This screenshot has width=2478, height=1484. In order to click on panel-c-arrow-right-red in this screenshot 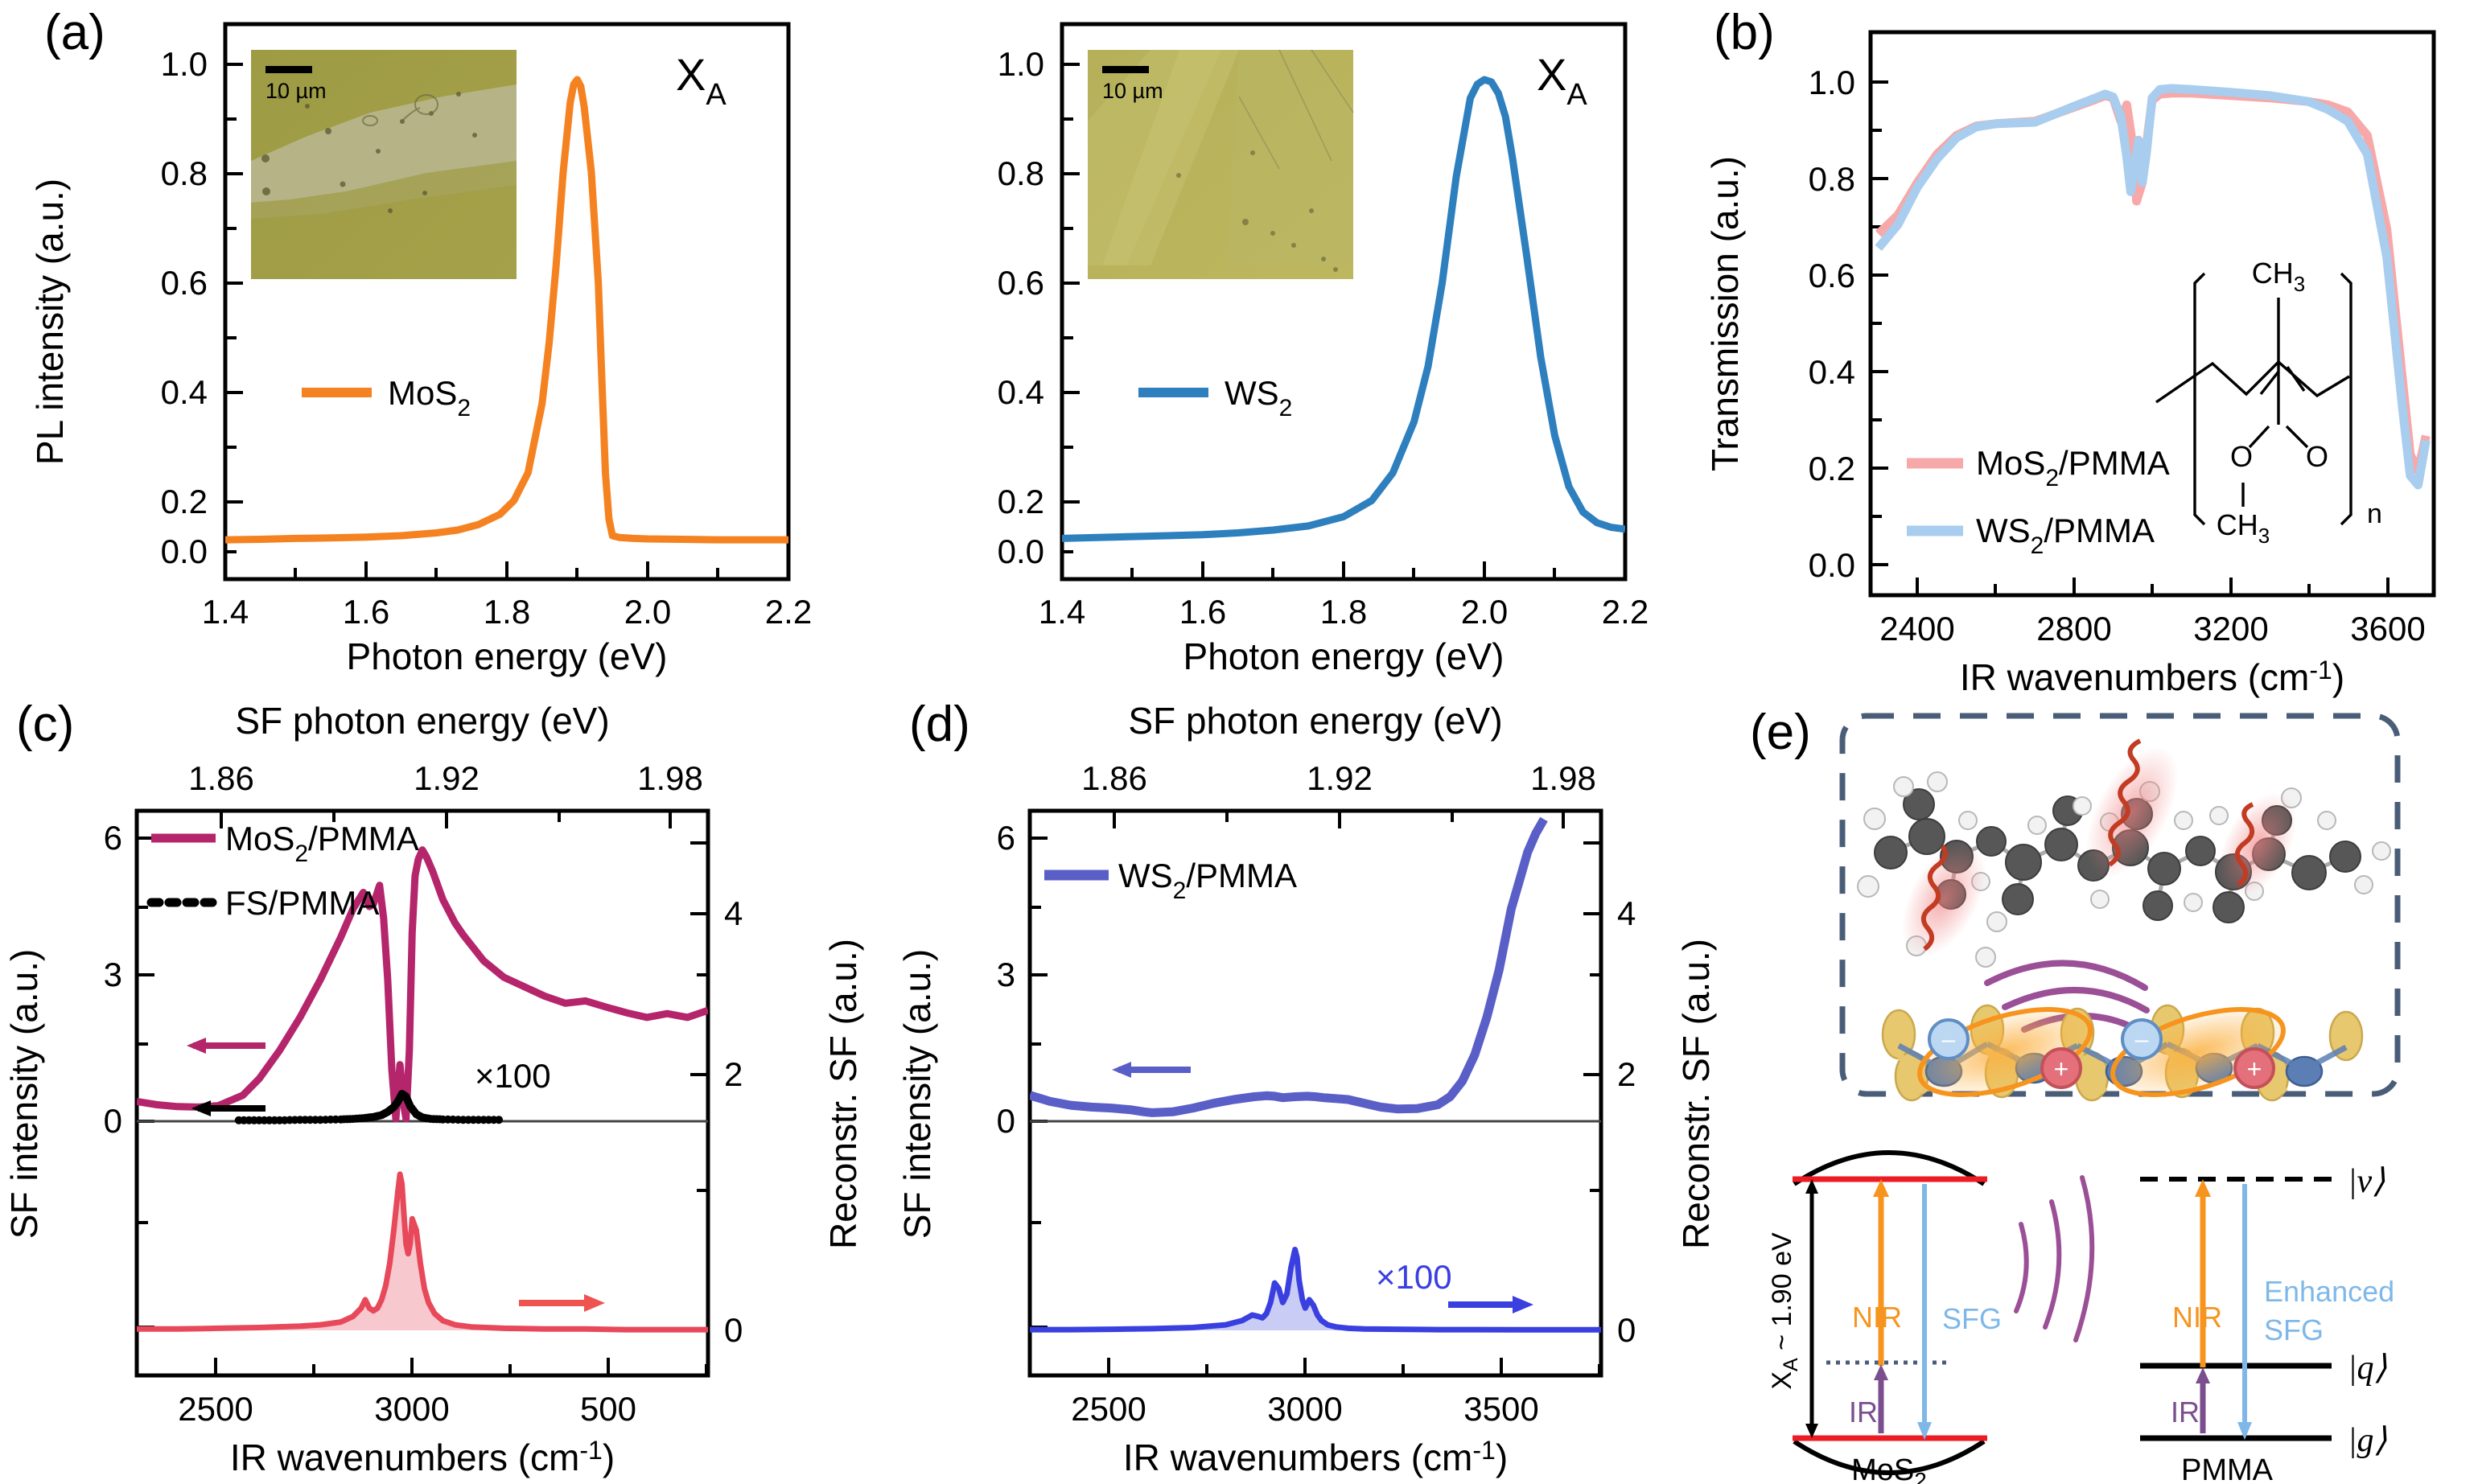, I will do `click(562, 1303)`.